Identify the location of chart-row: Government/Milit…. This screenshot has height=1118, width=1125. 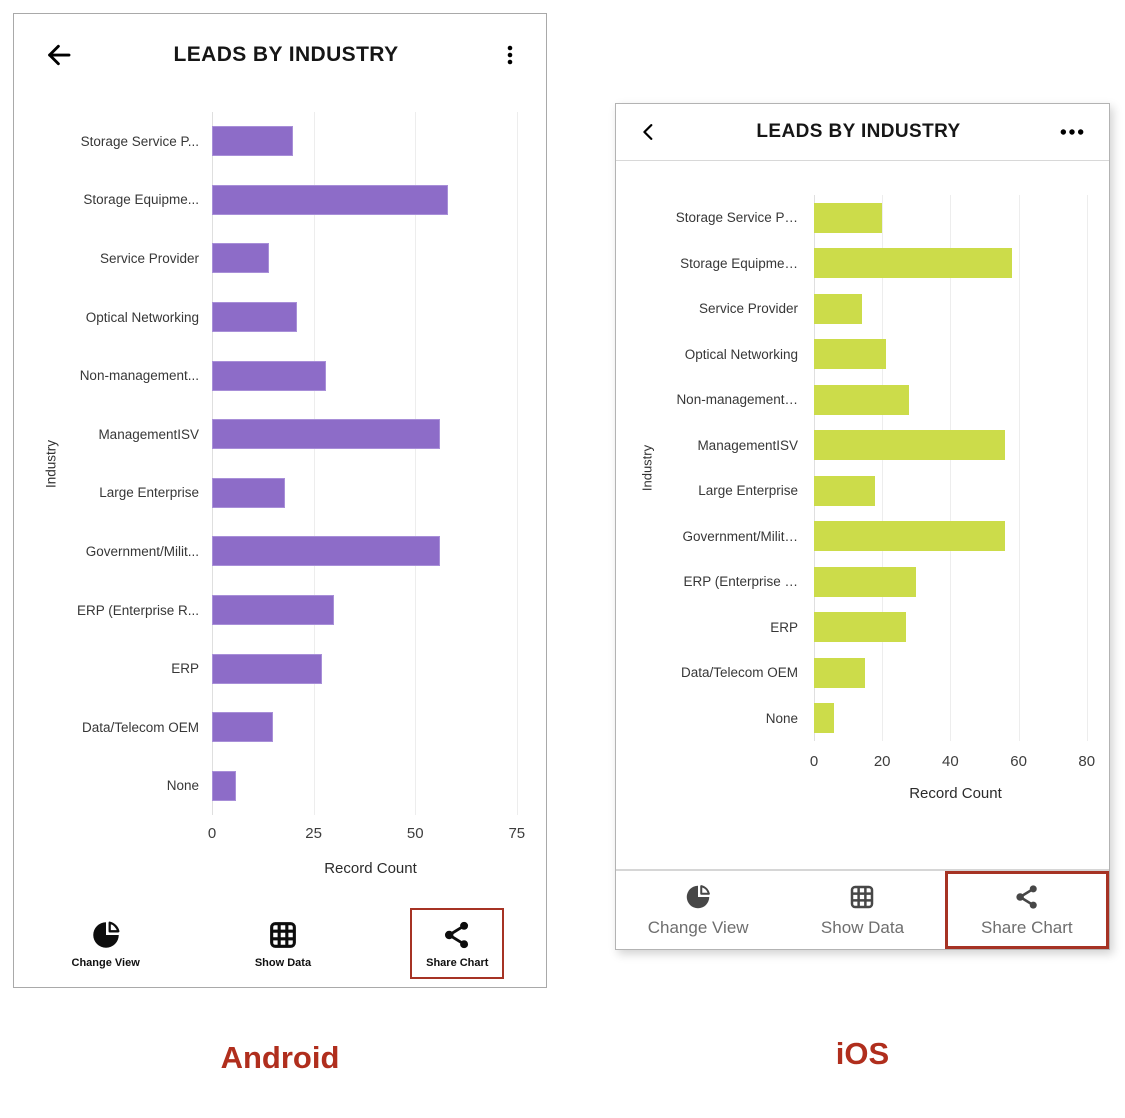
(862, 537).